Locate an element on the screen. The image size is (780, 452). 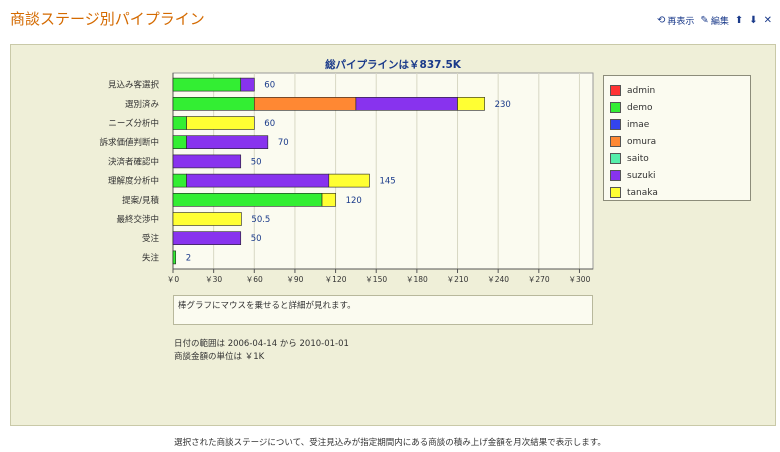
arrow-down-icon: ⬇ is located at coordinates (753, 20).